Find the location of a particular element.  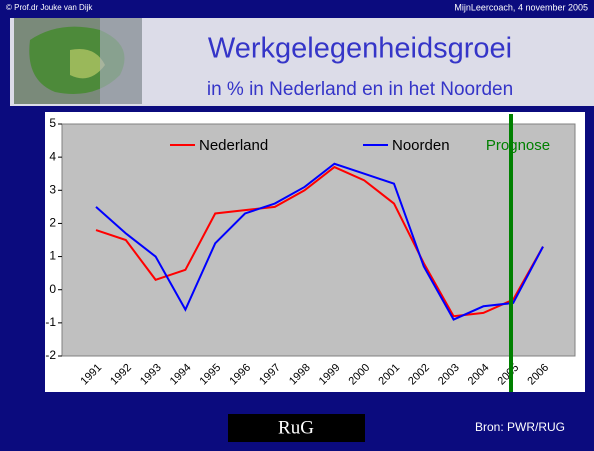

y-tick-label: 2 is located at coordinates (52, 223).